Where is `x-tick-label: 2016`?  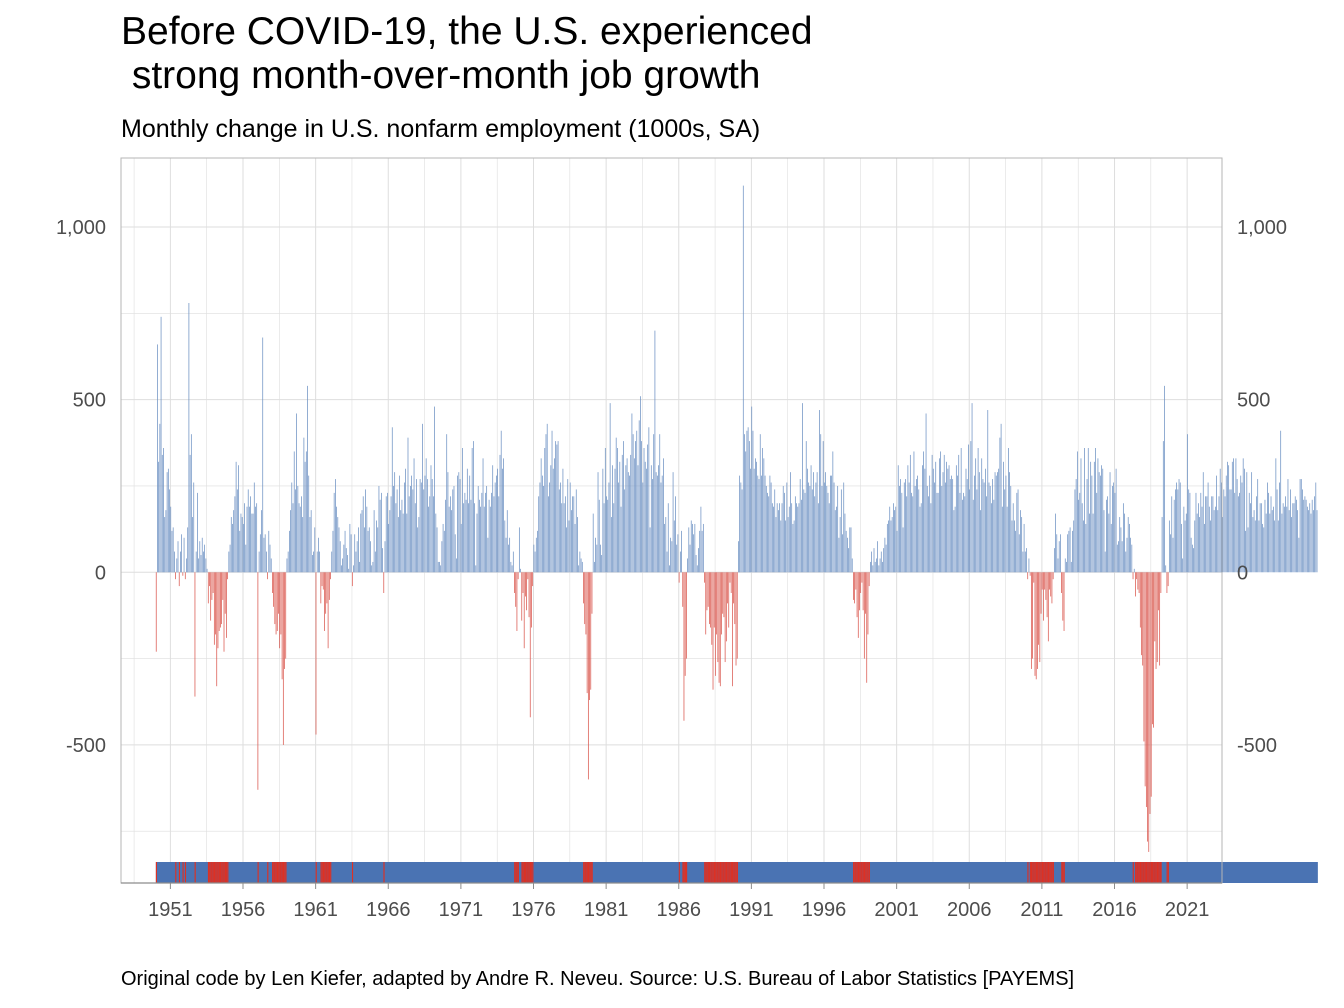
x-tick-label: 2016 is located at coordinates (1114, 910).